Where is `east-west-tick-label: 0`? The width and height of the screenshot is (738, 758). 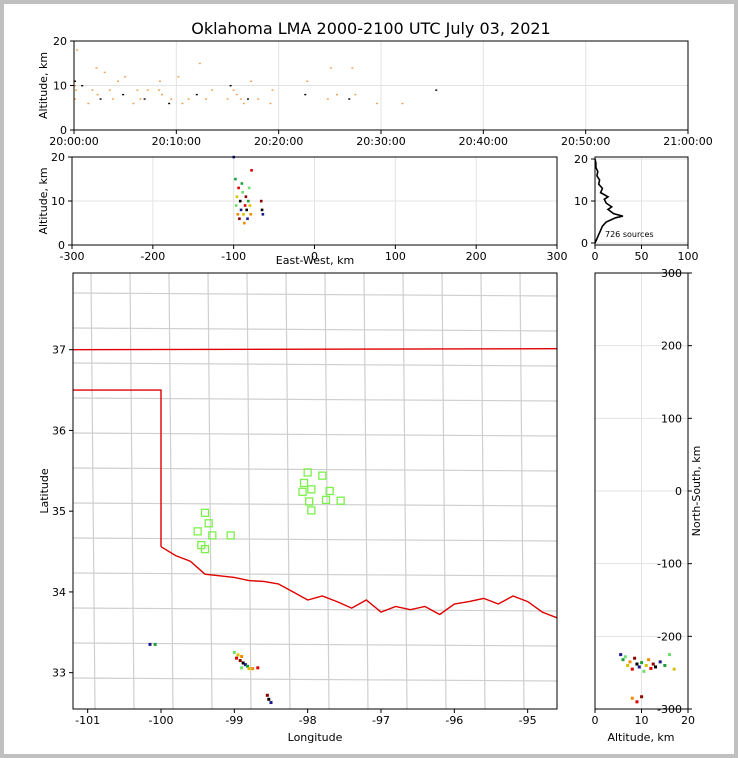 east-west-tick-label: 0 is located at coordinates (314, 256).